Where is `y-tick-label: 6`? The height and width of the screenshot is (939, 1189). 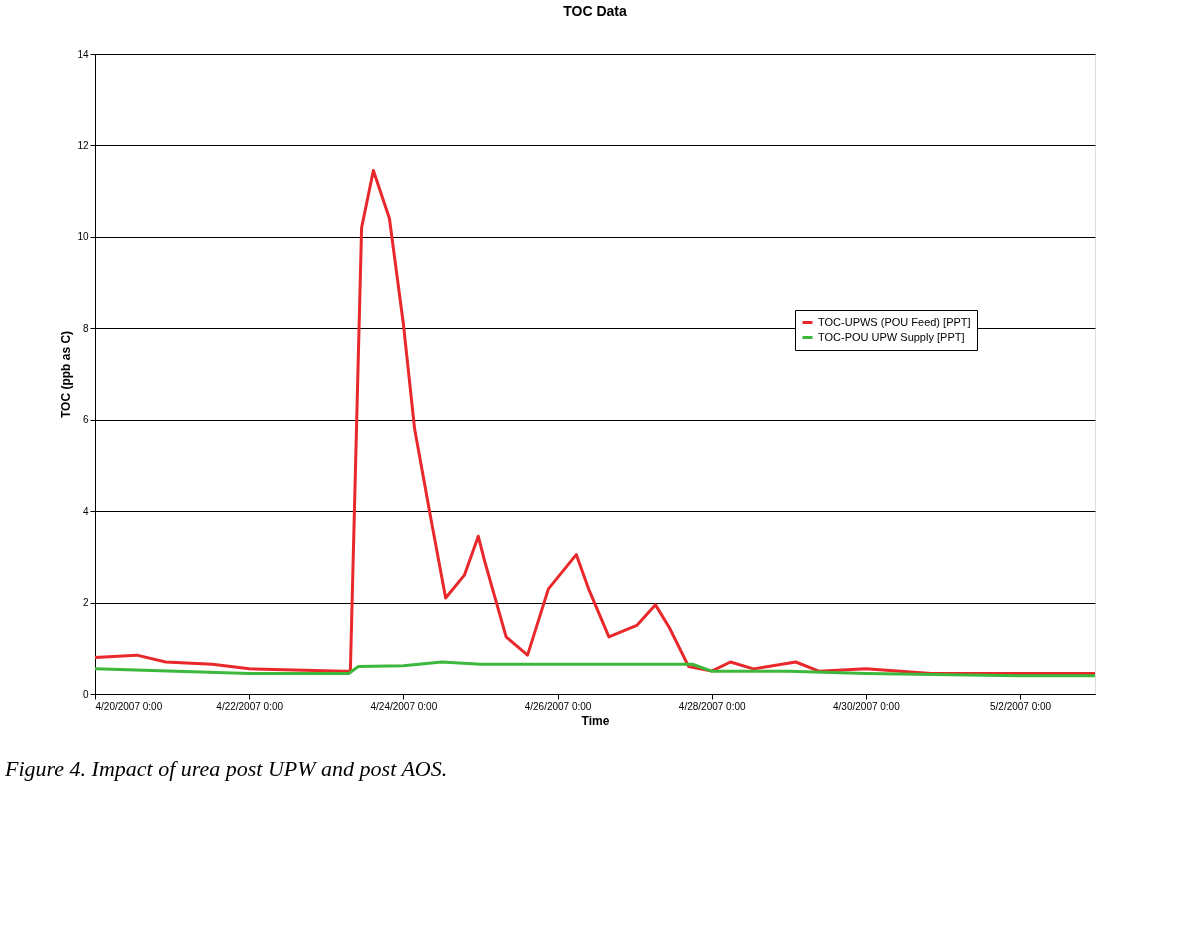
y-tick-label: 6 is located at coordinates (85, 420).